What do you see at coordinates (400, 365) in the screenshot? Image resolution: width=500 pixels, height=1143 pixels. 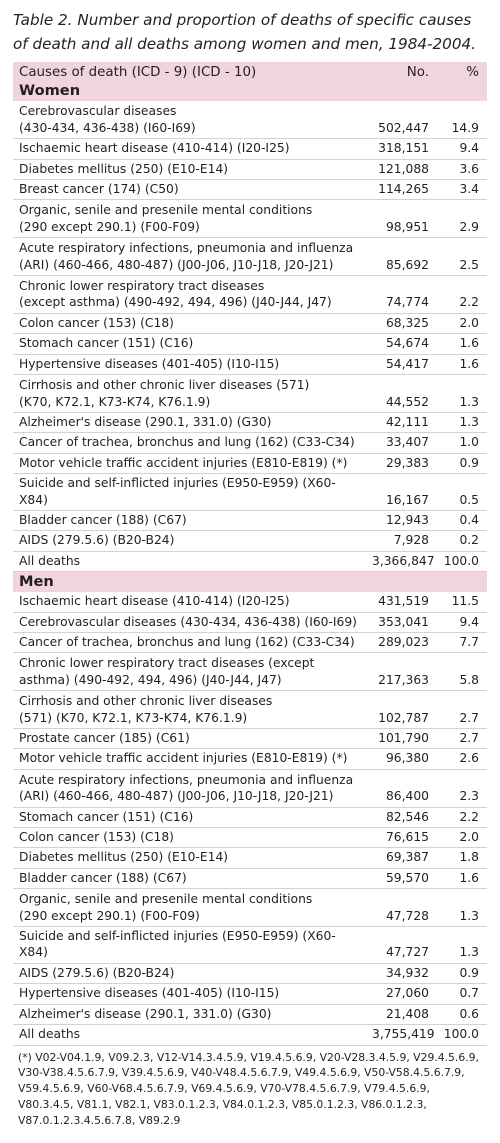 I see `number-cell: 54,417` at bounding box center [400, 365].